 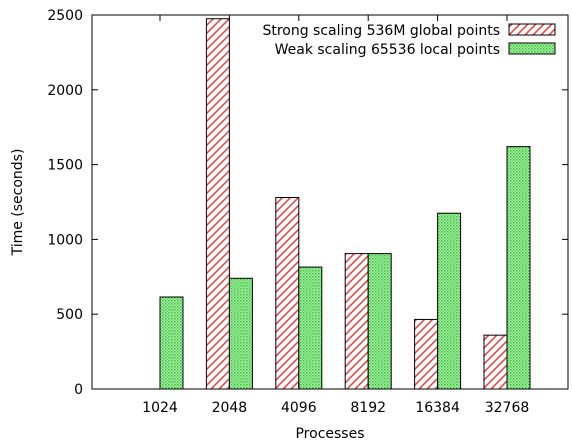 I want to click on x-tick-label: 4096, so click(x=299, y=408).